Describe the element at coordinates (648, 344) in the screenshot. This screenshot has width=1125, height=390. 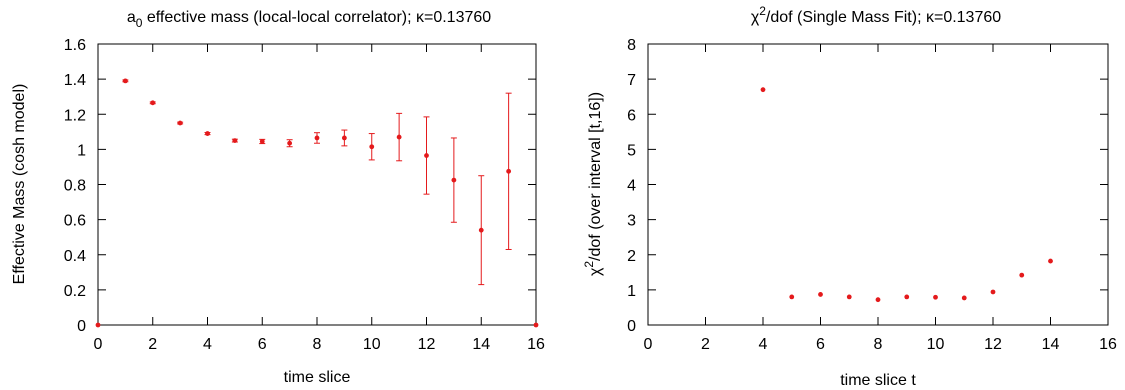
I see `chi2-x-tick-label: 0` at that location.